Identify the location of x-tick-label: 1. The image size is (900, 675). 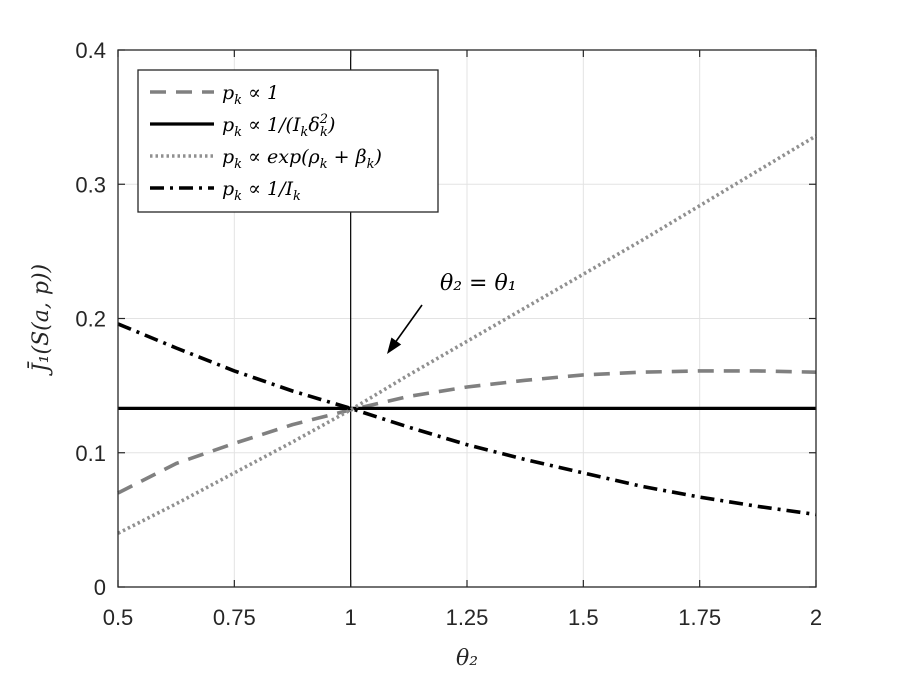
(351, 617).